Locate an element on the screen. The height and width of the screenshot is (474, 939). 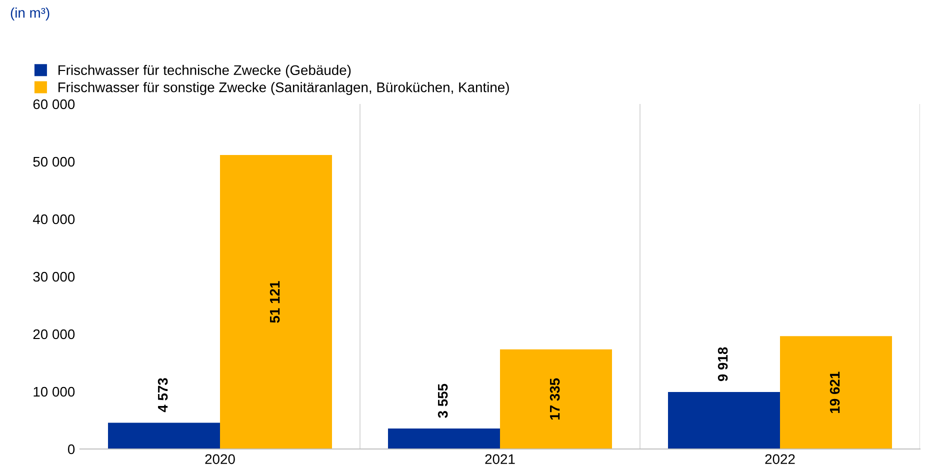
text: (in m³) is located at coordinates (30, 14).